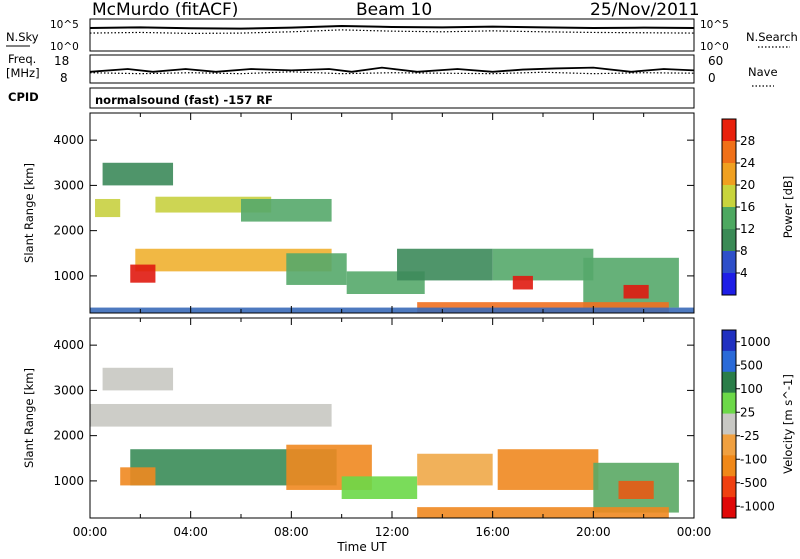 This screenshot has height=559, width=800. I want to click on colorbar-tick-label: 16, so click(747, 207).